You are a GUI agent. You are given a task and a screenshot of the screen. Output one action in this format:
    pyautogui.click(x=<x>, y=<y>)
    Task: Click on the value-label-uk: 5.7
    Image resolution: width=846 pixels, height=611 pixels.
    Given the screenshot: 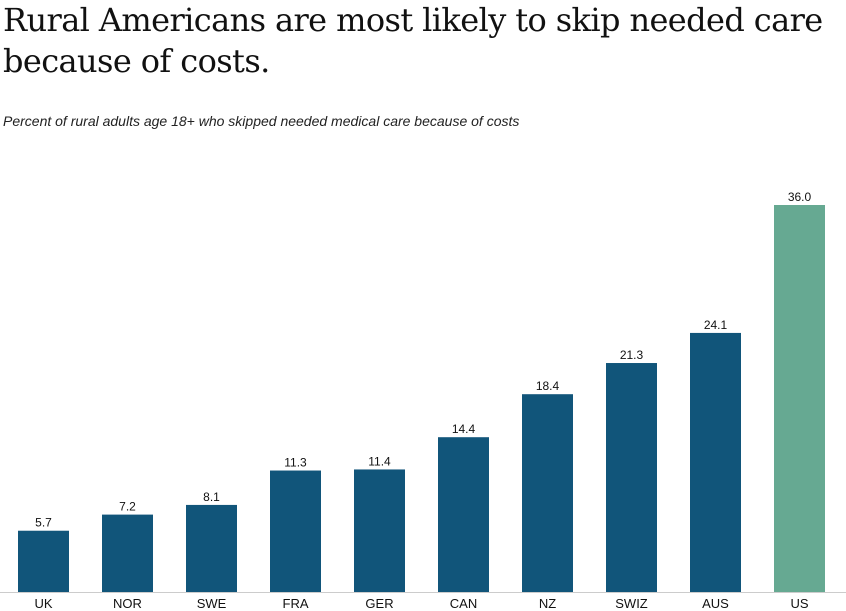 What is the action you would take?
    pyautogui.click(x=43, y=523)
    